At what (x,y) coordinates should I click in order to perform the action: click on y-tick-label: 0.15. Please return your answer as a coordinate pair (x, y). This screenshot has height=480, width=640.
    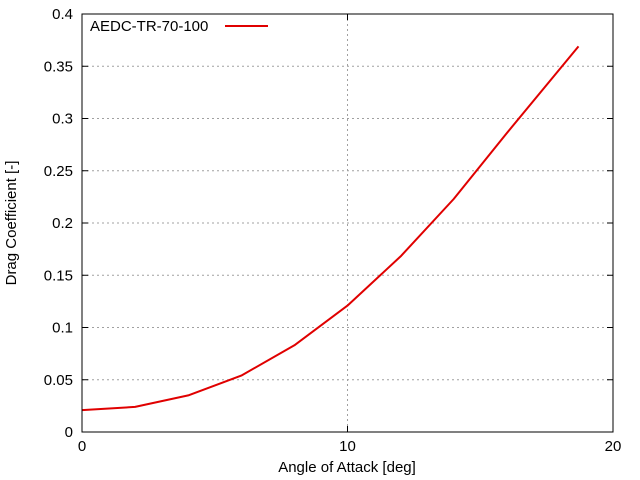
    Looking at the image, I should click on (58, 275).